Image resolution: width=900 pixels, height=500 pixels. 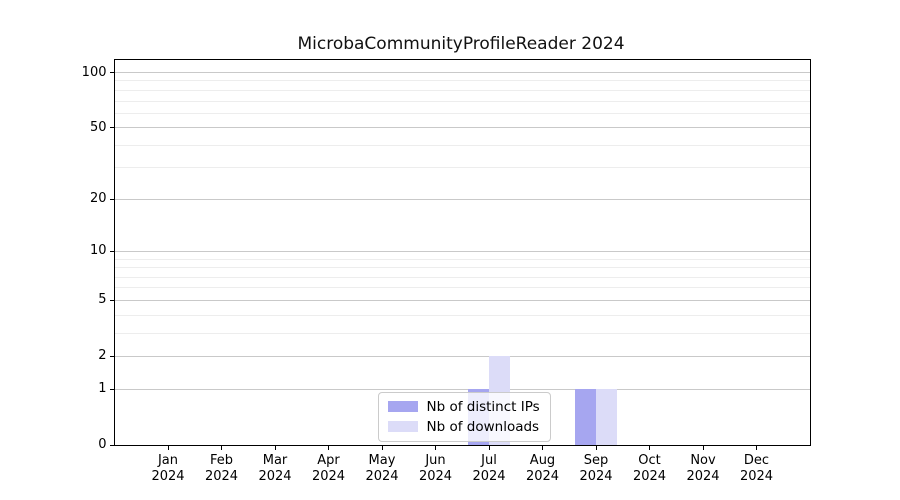 What do you see at coordinates (435, 468) in the screenshot?
I see `x-tick-label: Jun 2024` at bounding box center [435, 468].